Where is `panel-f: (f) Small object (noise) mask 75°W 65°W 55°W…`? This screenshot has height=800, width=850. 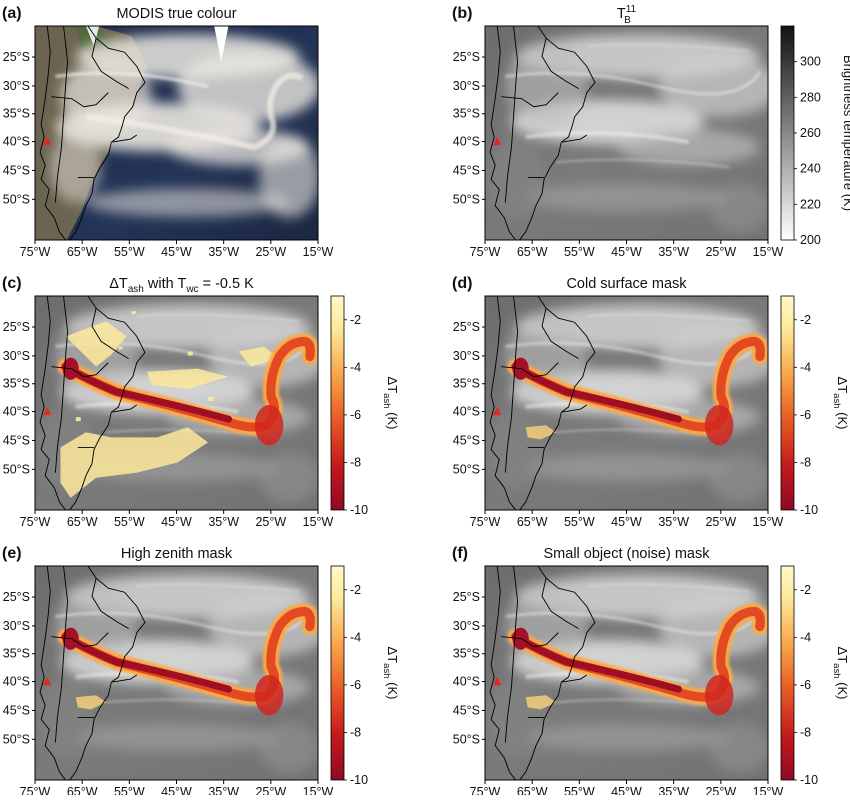
panel-f: (f) Small object (noise) mask 75°W 65°W 55°W… is located at coordinates (651, 672).